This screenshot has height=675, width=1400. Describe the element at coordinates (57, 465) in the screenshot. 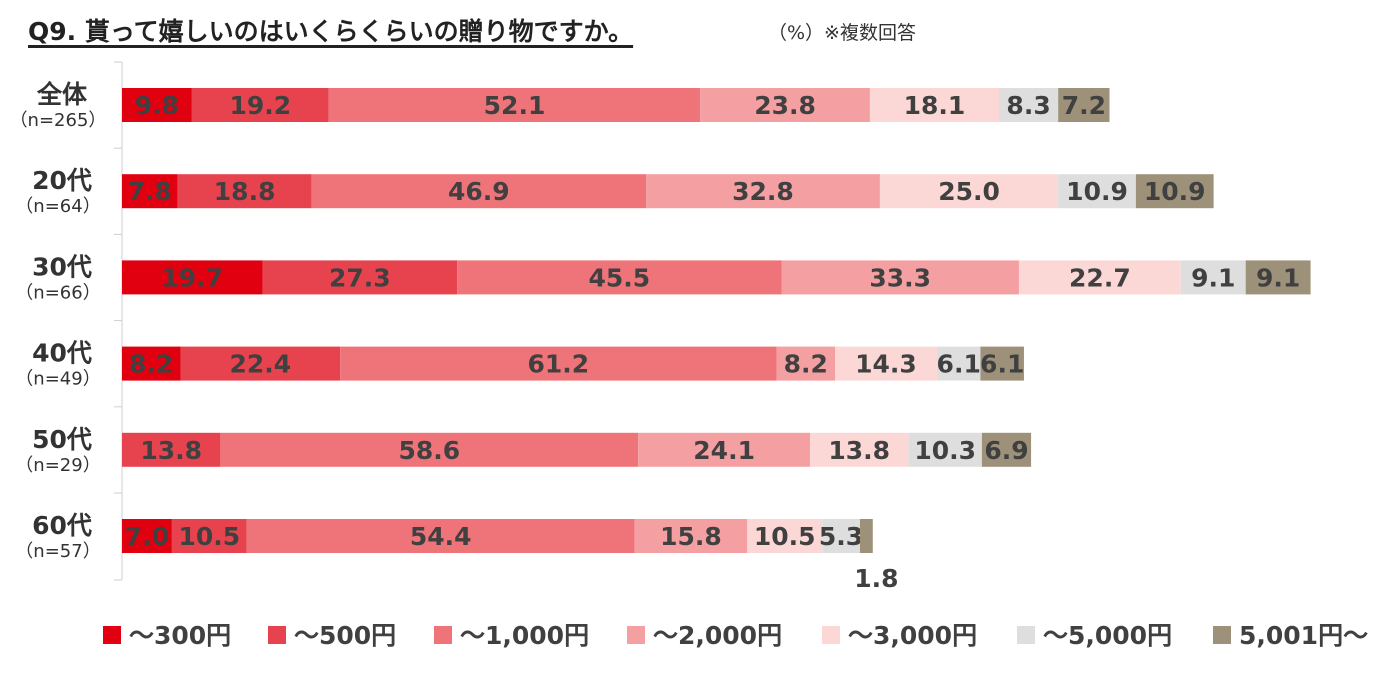

I see `category-n-label: （n=29）` at that location.